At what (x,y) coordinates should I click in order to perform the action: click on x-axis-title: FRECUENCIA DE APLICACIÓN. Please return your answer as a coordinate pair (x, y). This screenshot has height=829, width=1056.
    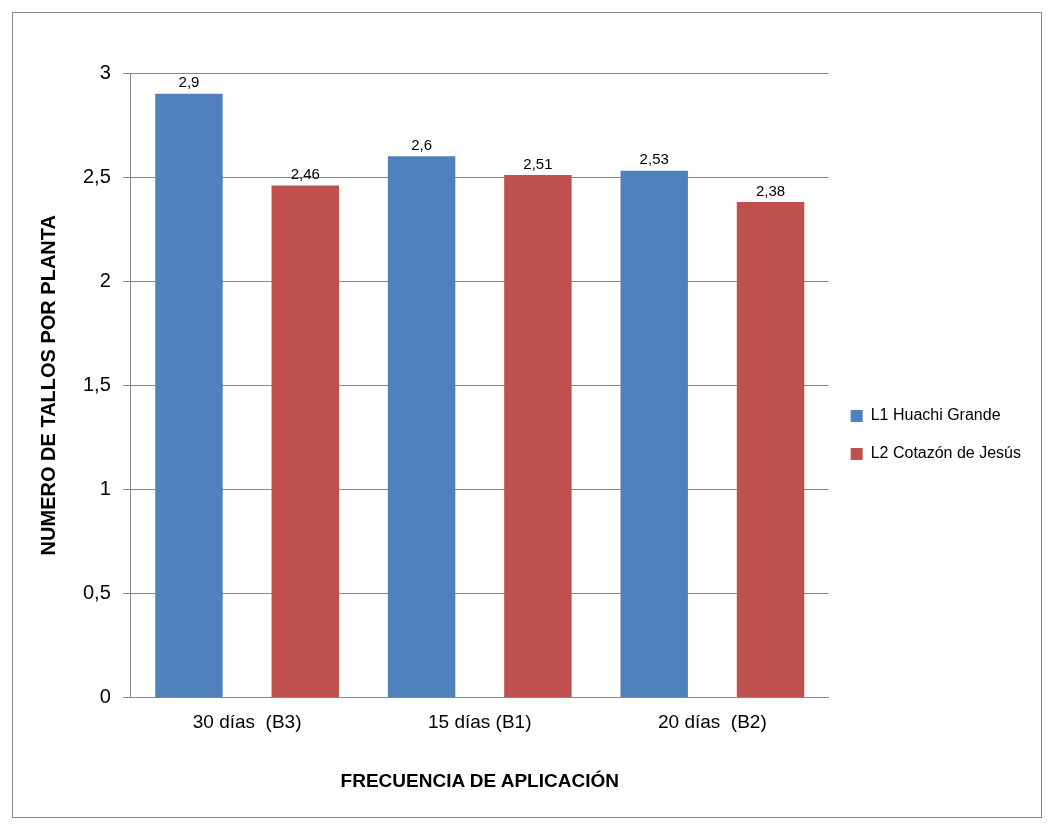
    Looking at the image, I should click on (479, 780).